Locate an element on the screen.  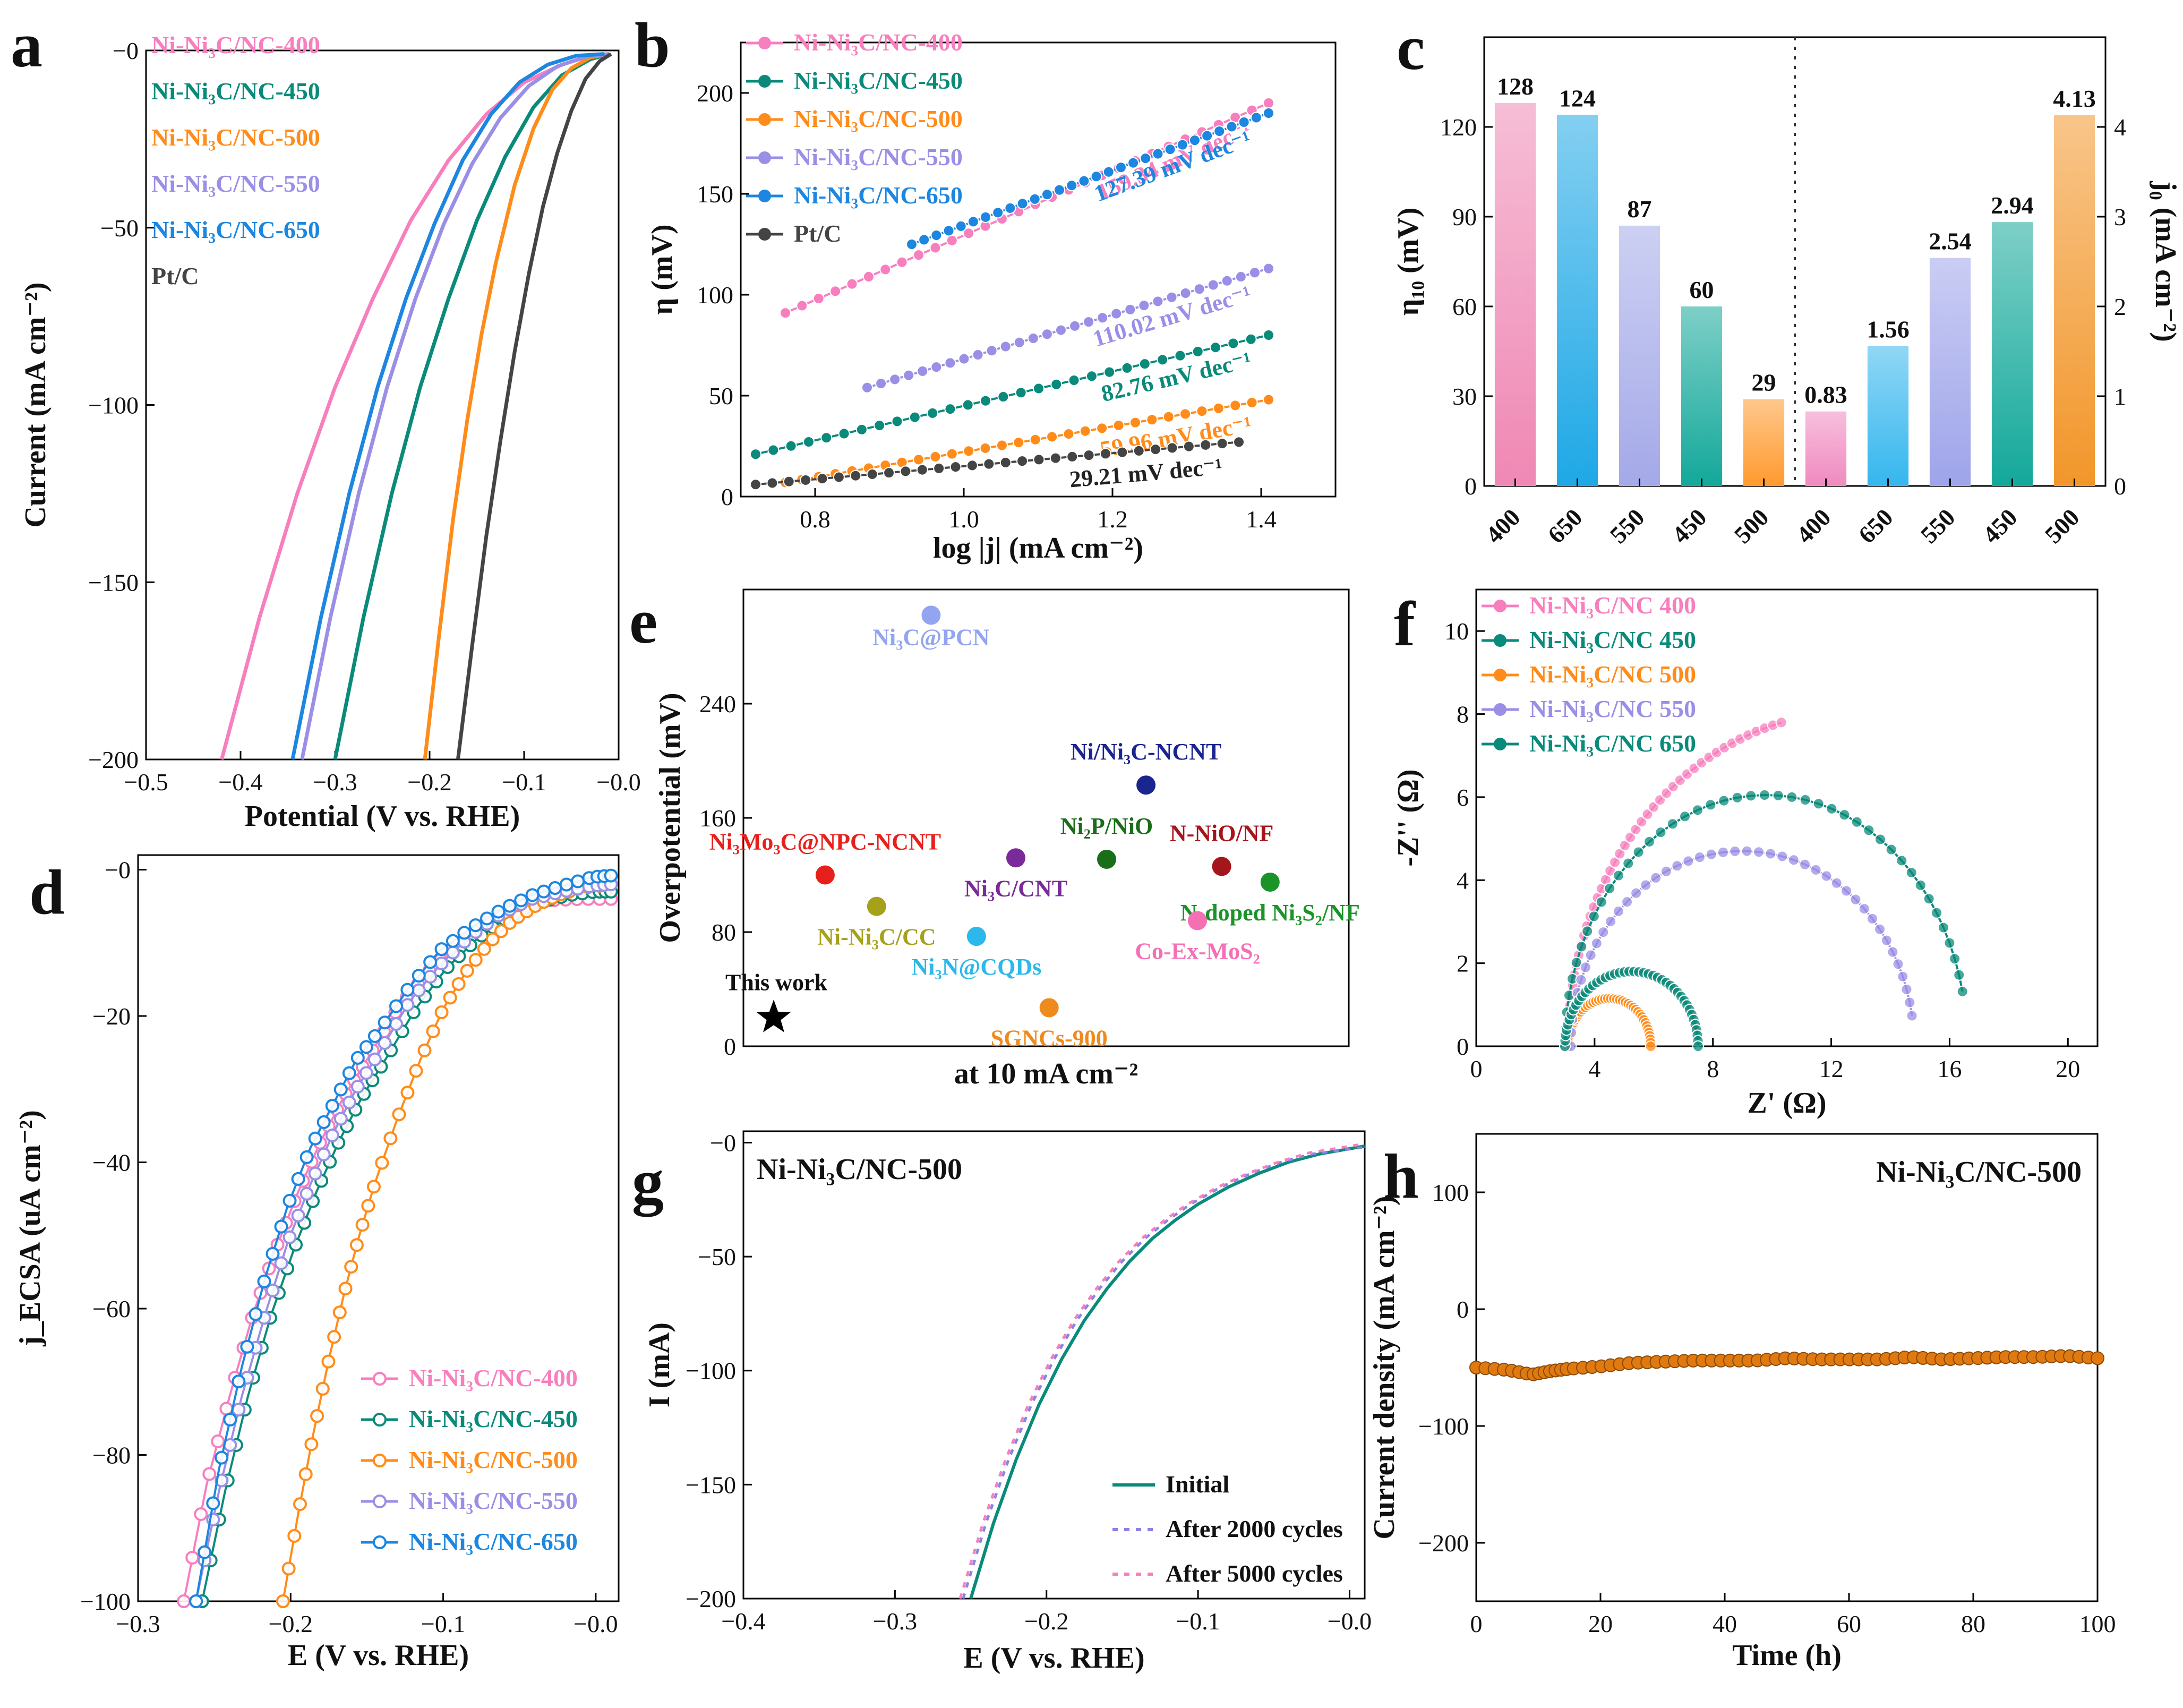
y2-tick-label: 1 is located at coordinates (2120, 396).